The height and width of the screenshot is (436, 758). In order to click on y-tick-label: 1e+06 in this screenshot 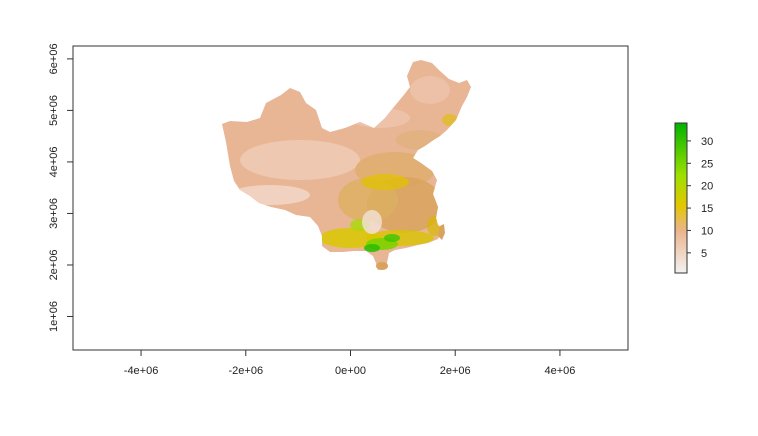, I will do `click(54, 316)`.